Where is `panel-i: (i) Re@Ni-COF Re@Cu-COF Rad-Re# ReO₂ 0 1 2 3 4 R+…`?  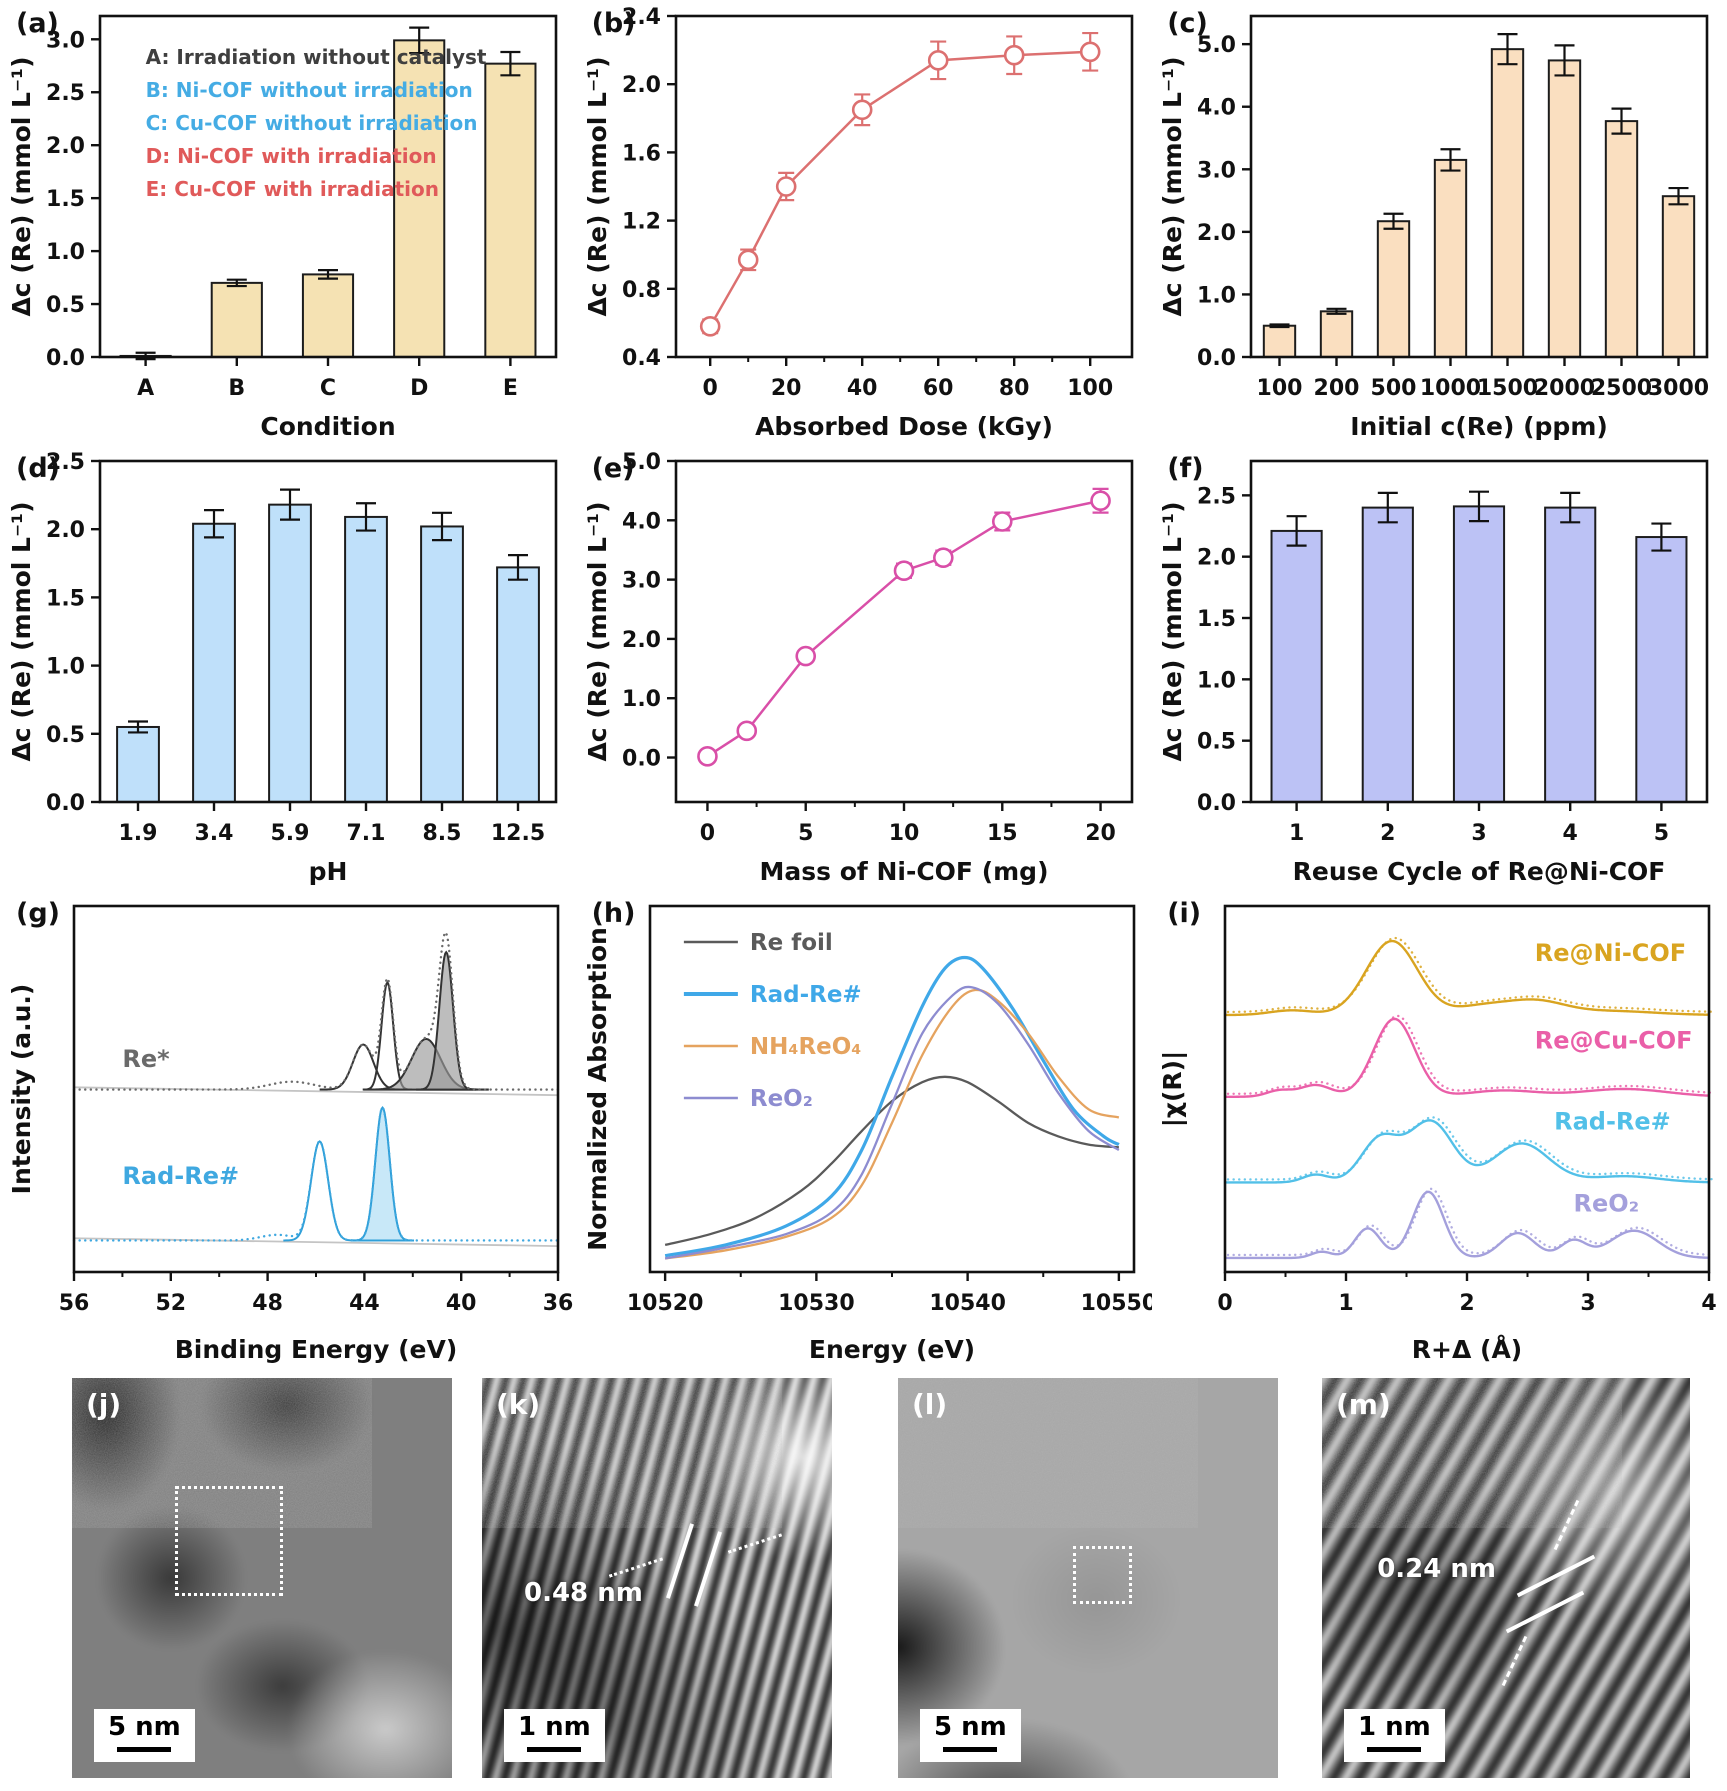
panel-i: (i) Re@Ni-COF Re@Cu-COF Rad-Re# ReO₂ 0 1 2 3 4 R+… is located at coordinates (1439, 1129).